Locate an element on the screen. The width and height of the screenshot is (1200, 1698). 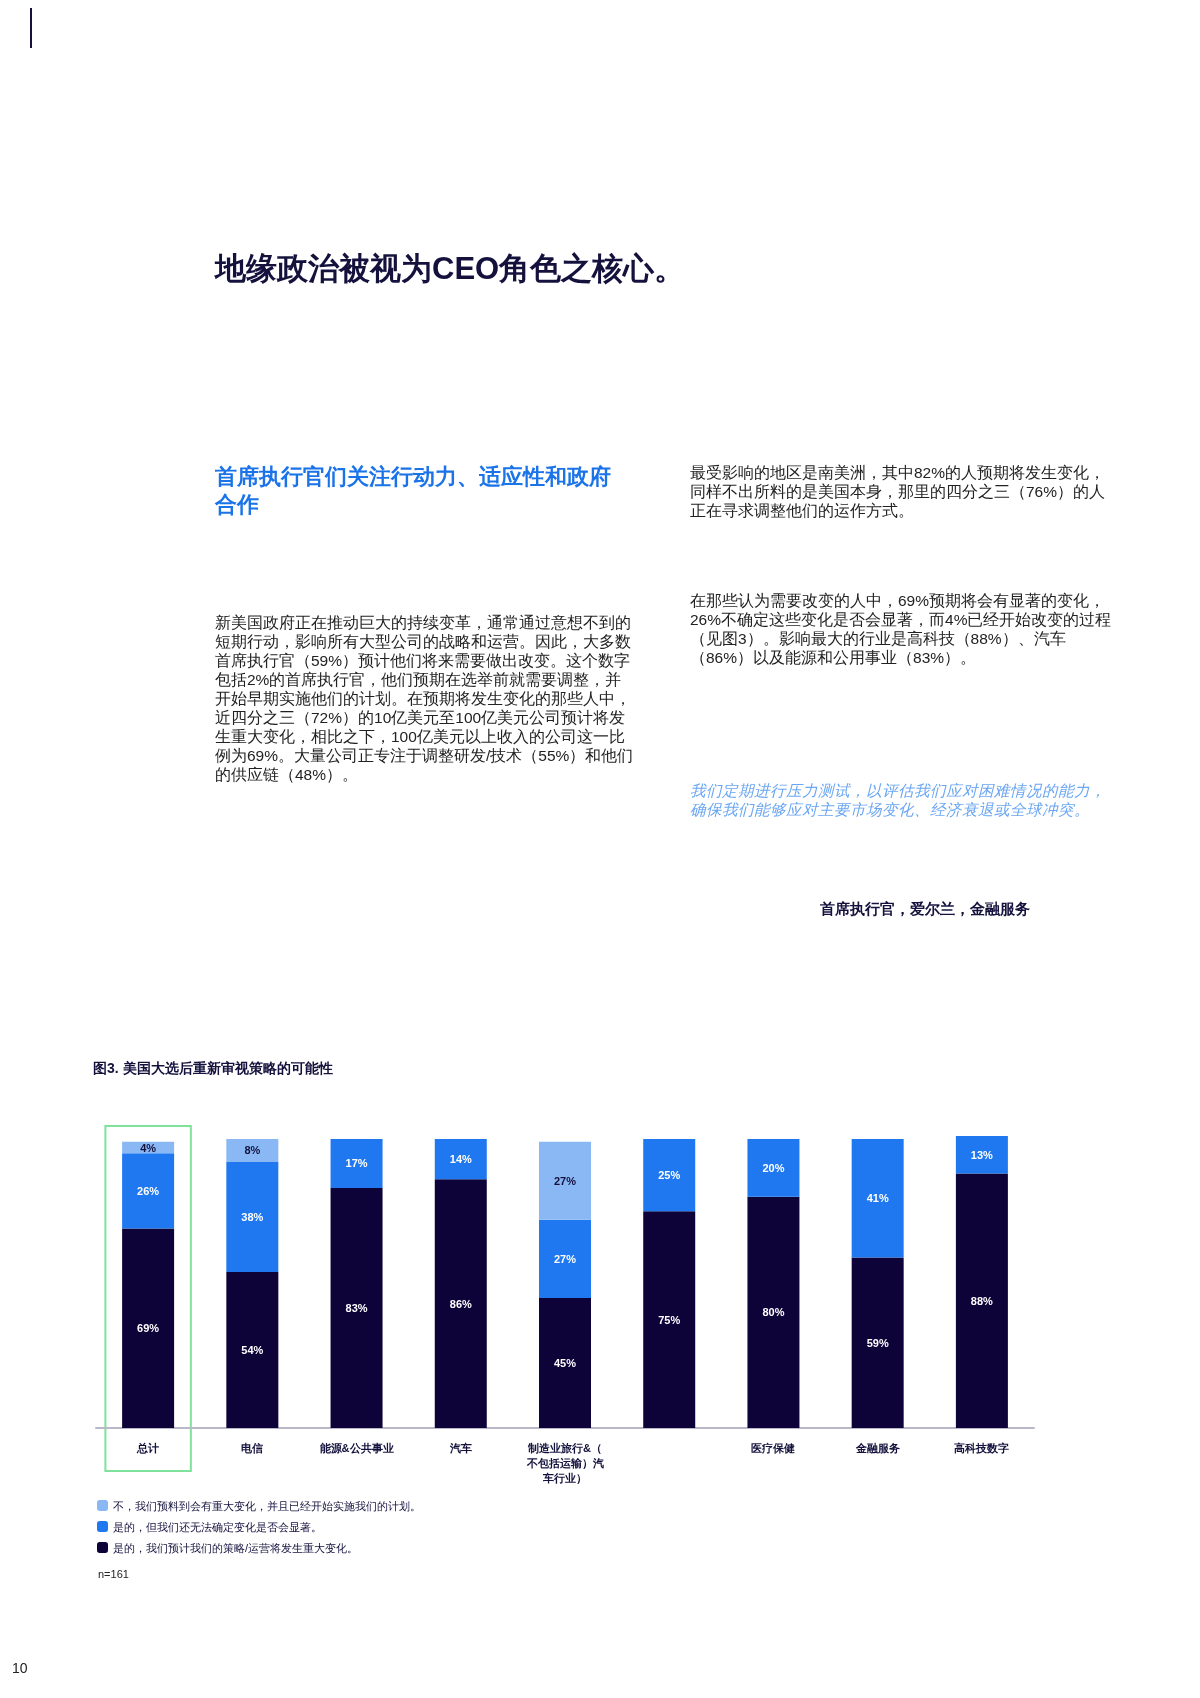
data-label: 4% is located at coordinates (148, 1147).